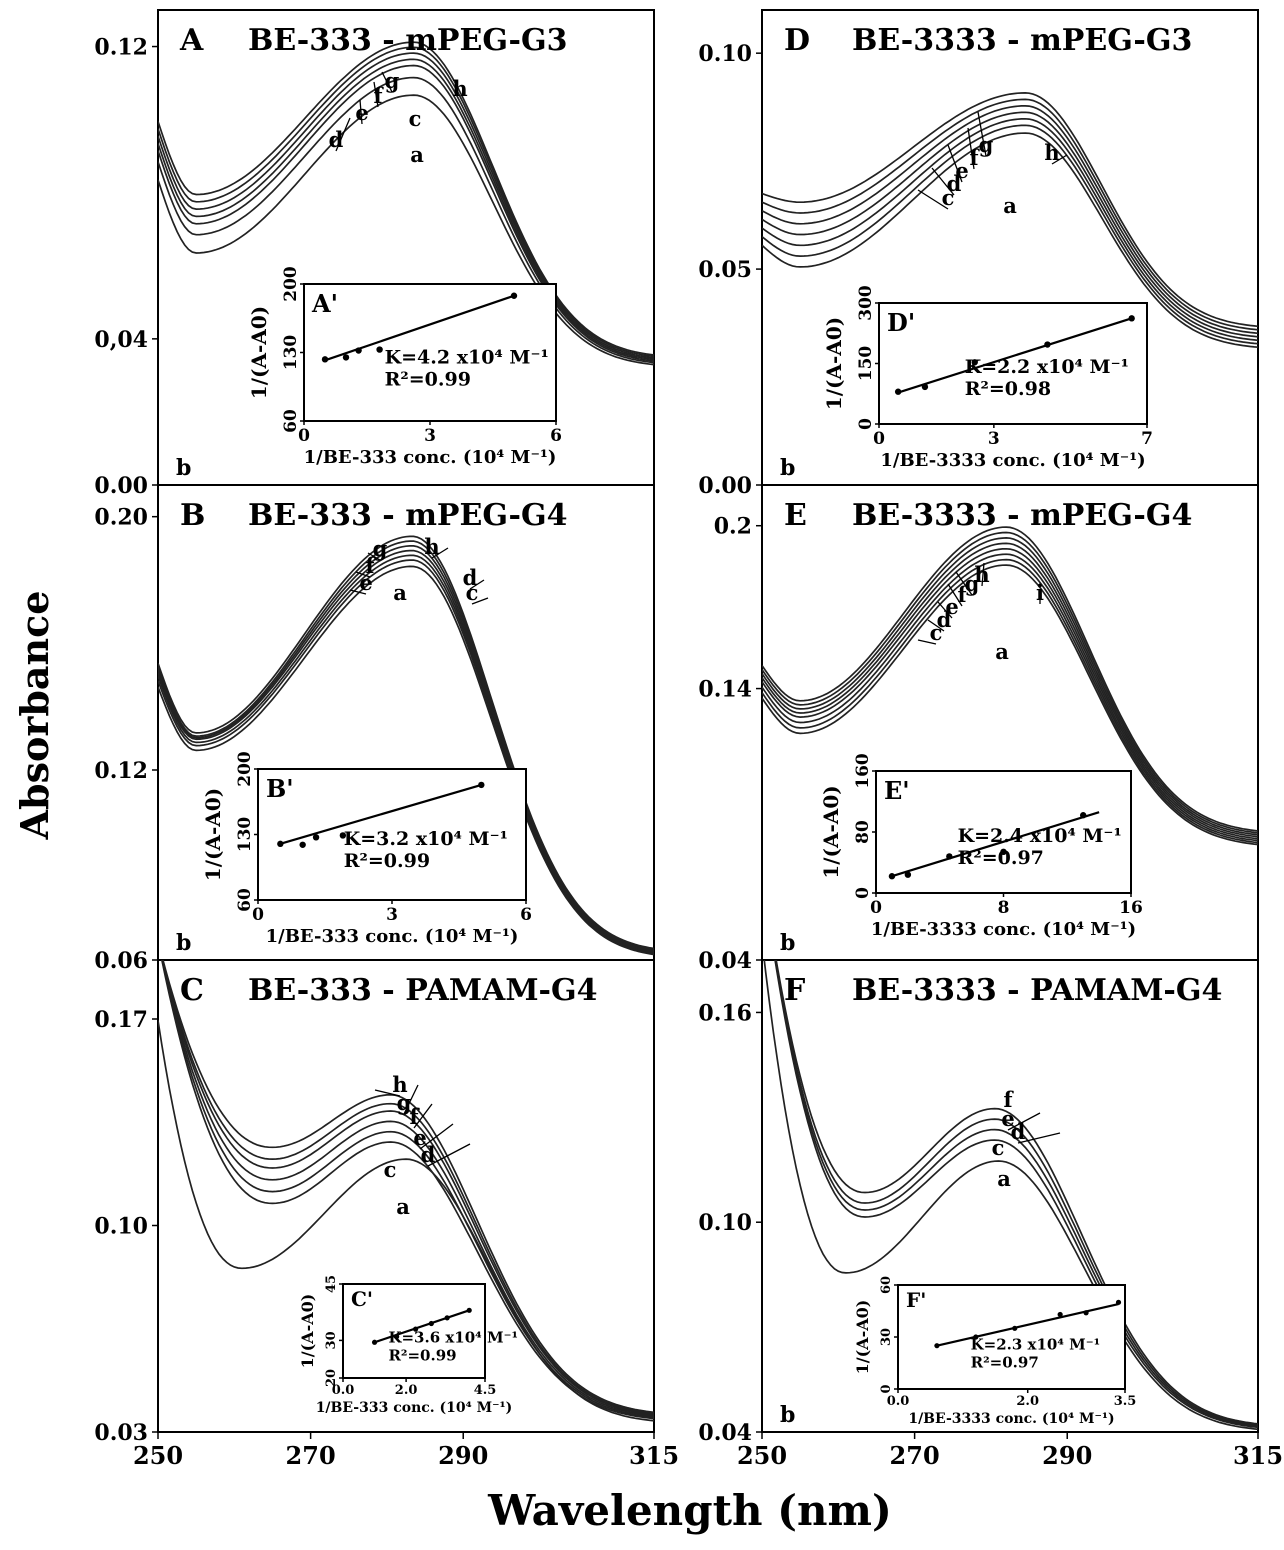 This screenshot has width=1284, height=1550. I want to click on curve-label-g: g, so click(392, 80).